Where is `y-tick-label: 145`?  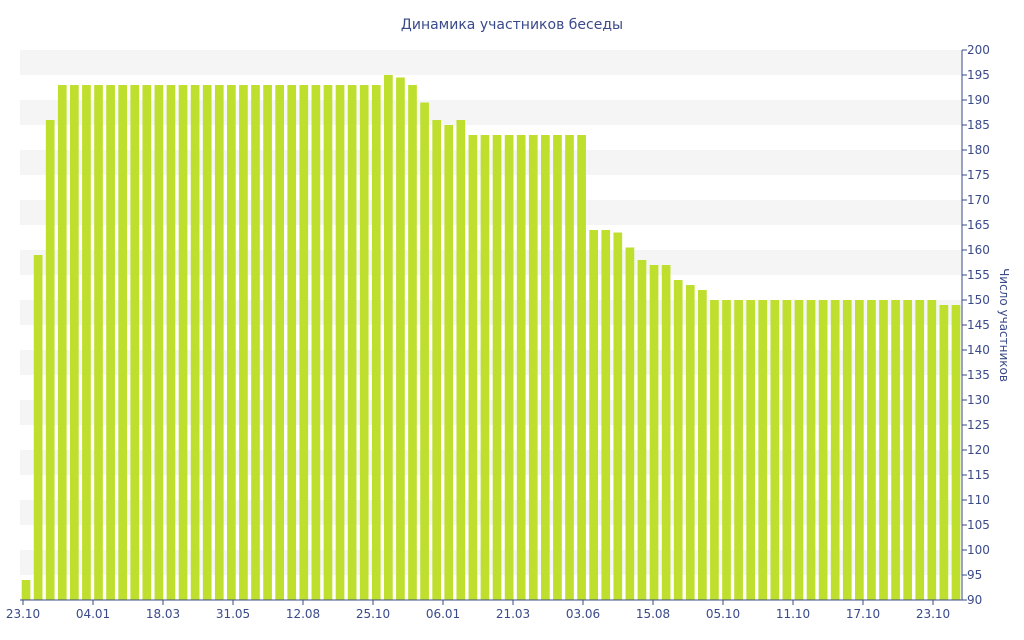
y-tick-label: 145 is located at coordinates (978, 325).